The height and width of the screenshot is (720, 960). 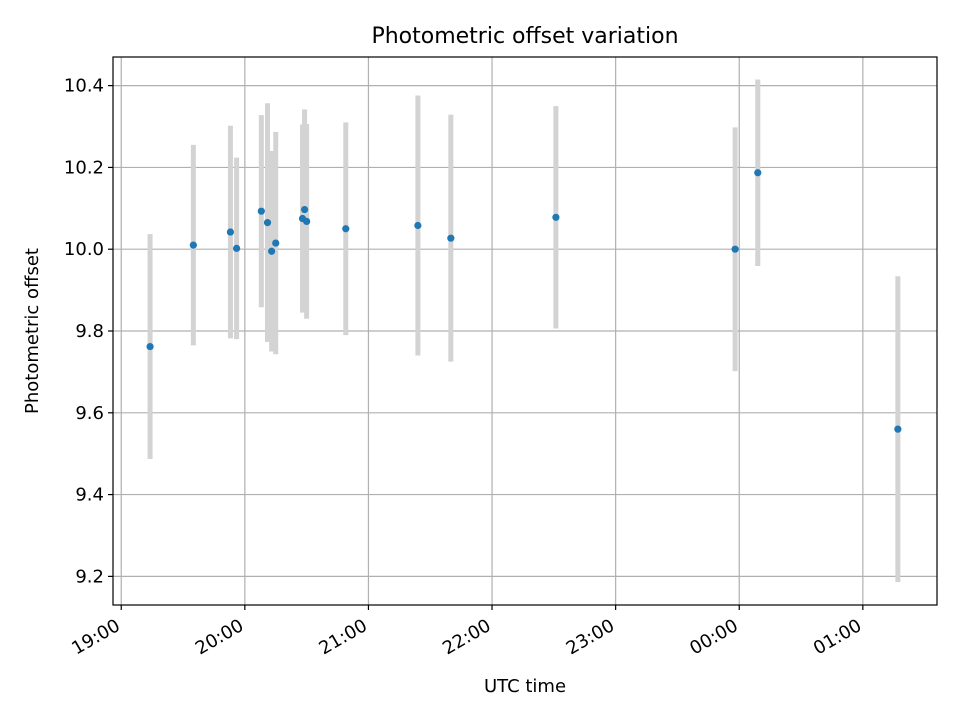 I want to click on y-axis-label: Photometric offset, so click(x=32, y=331).